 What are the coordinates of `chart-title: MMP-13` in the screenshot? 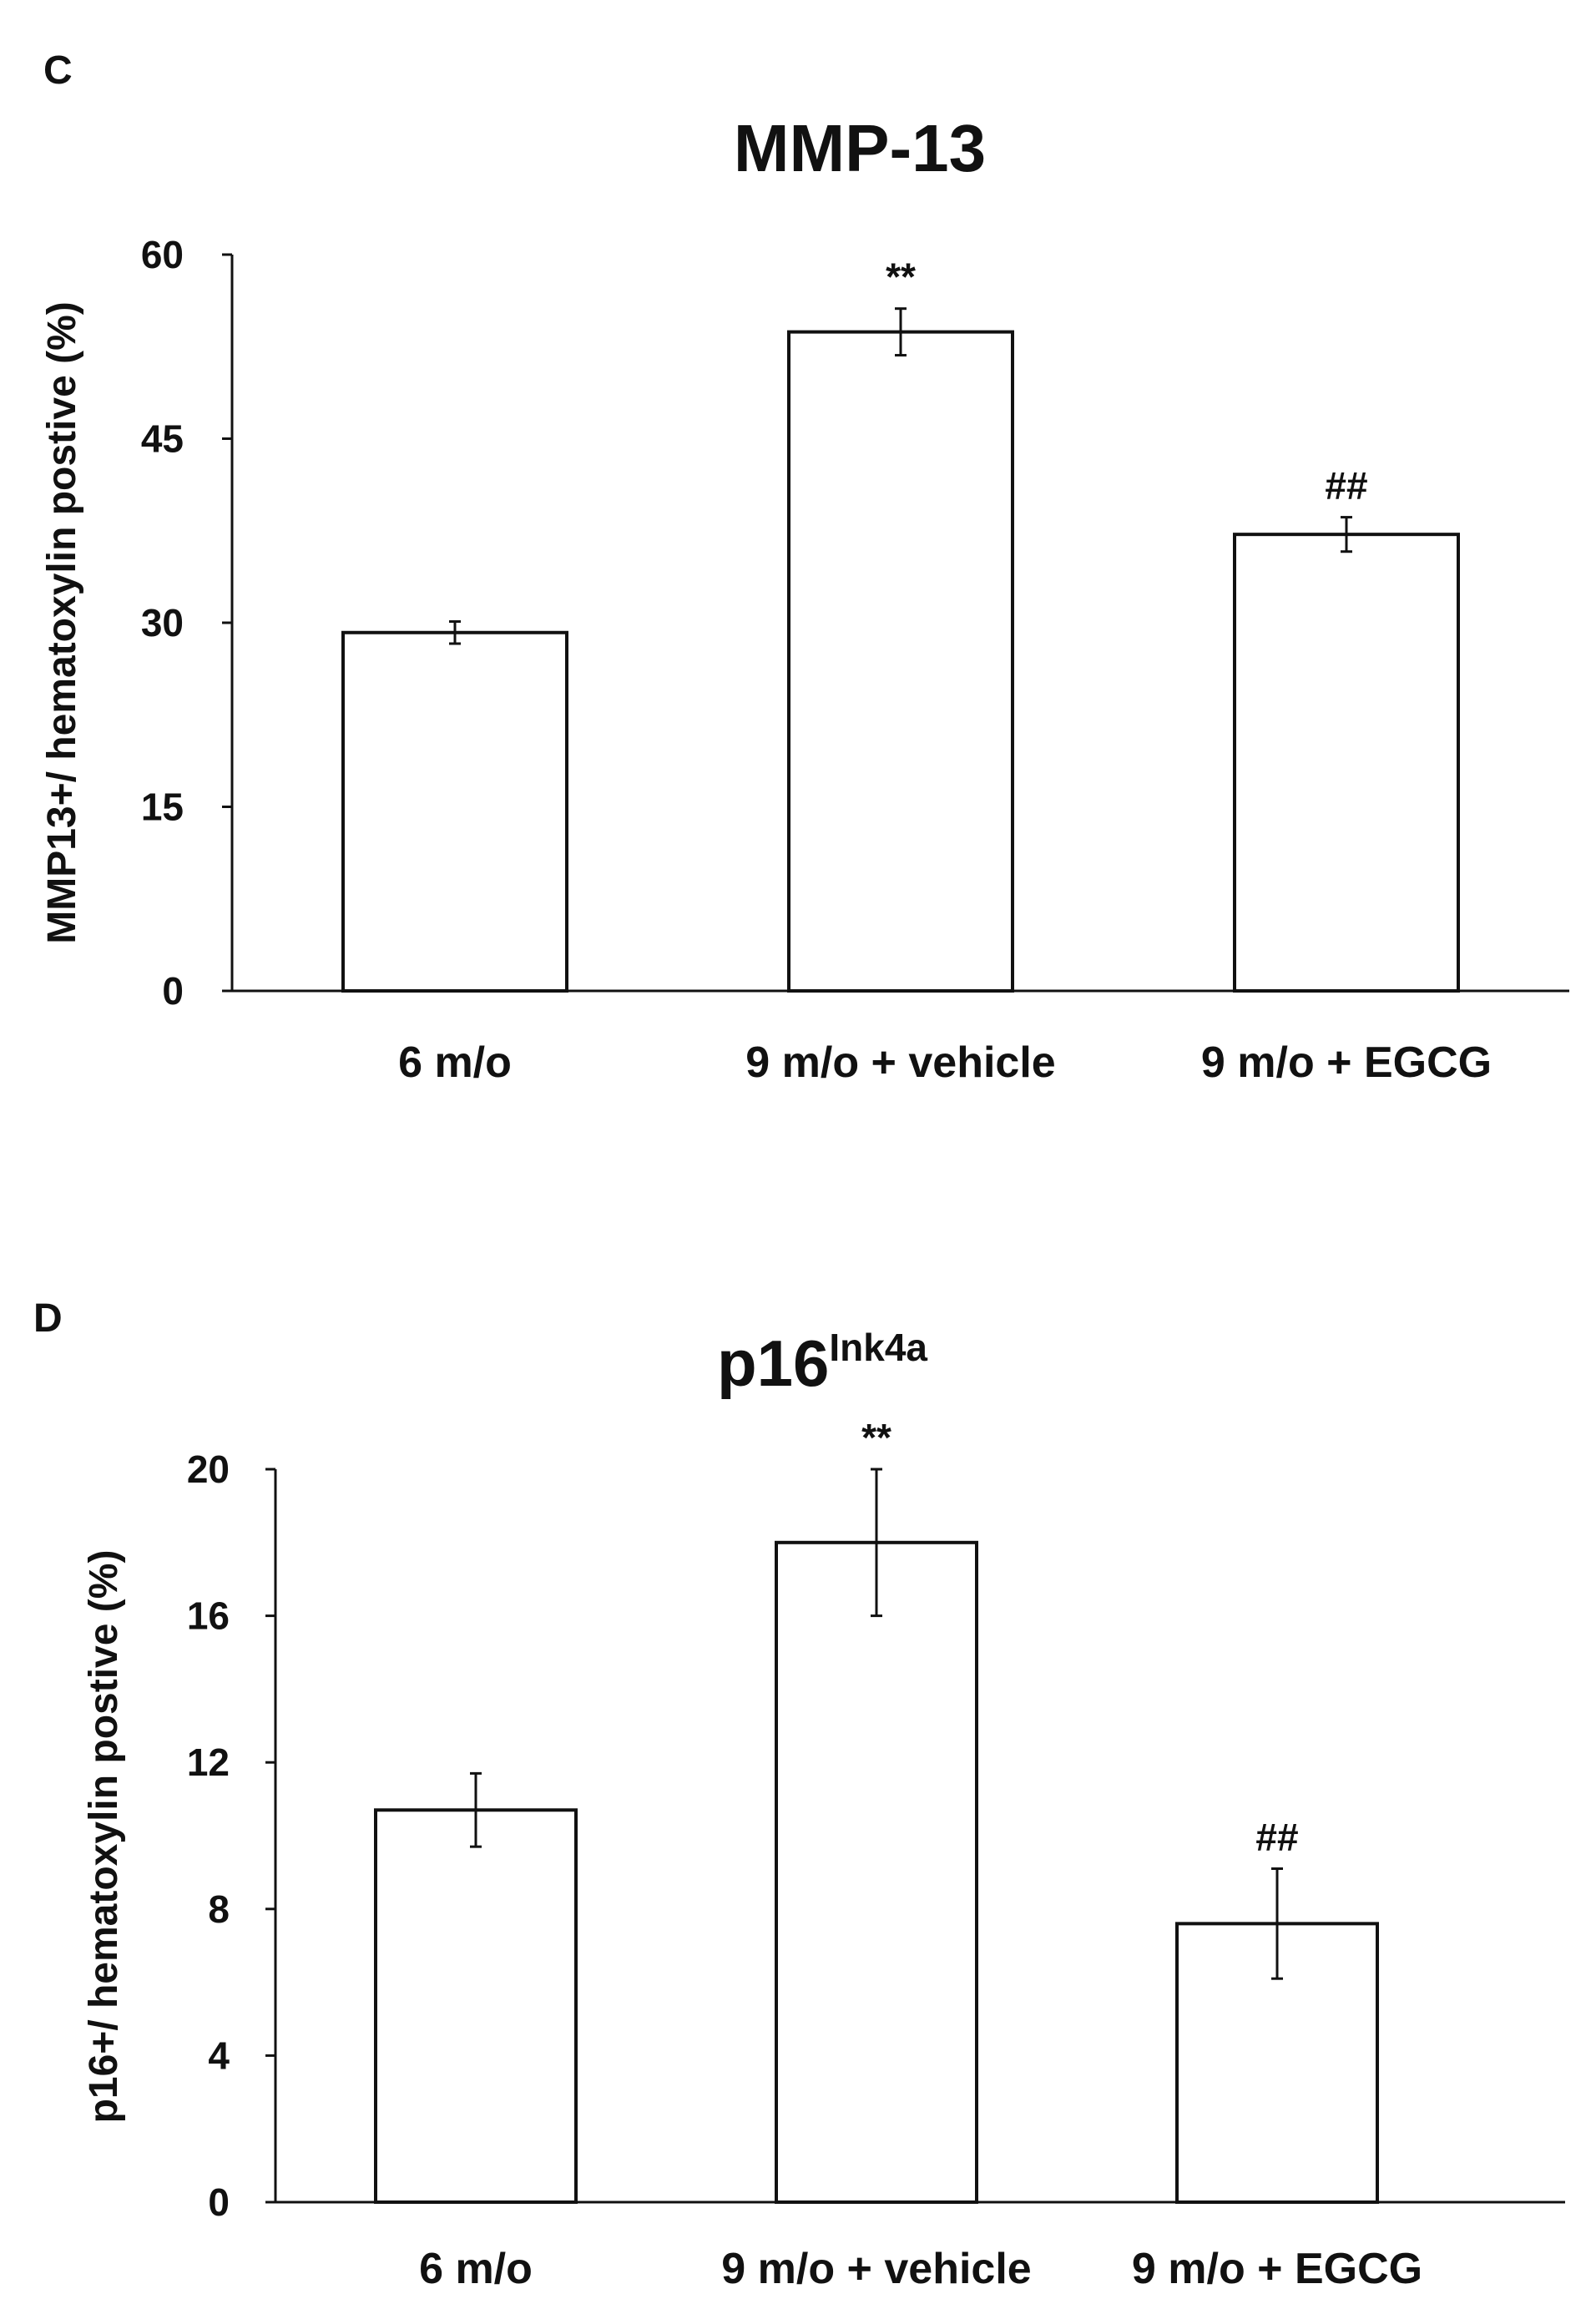 It's located at (860, 148).